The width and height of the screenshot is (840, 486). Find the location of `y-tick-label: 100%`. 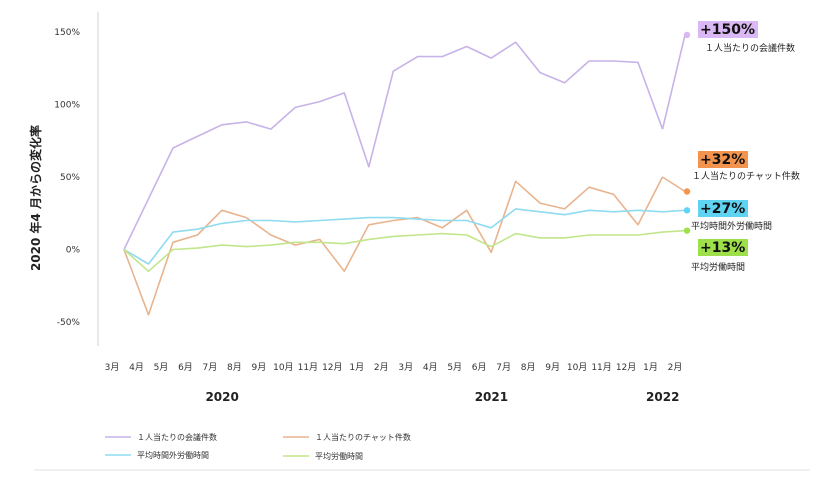

y-tick-label: 100% is located at coordinates (67, 106).